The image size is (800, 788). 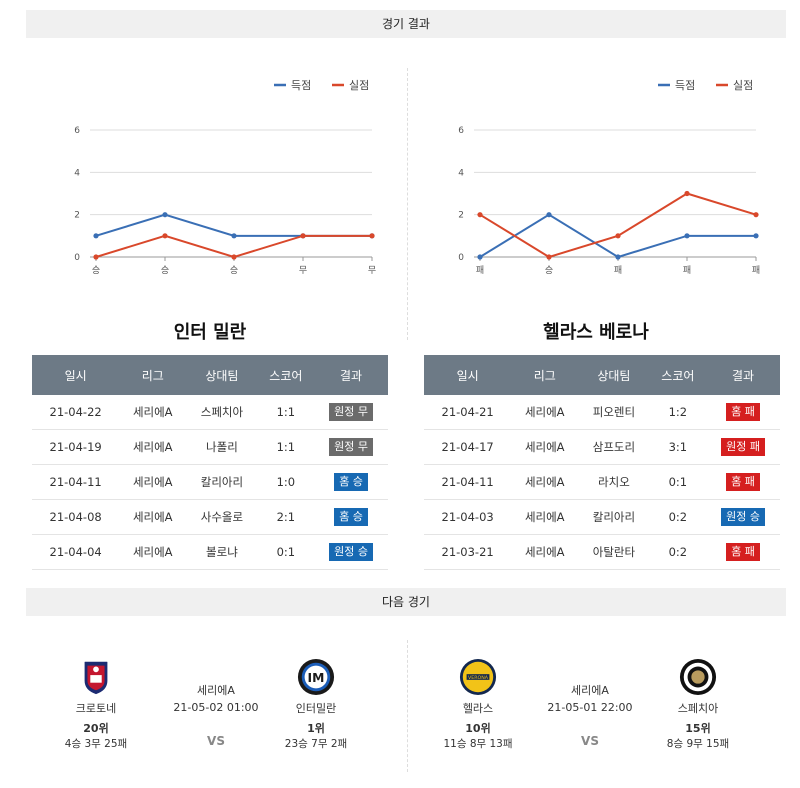 What do you see at coordinates (406, 602) in the screenshot?
I see `section-title-next: 다음 경기` at bounding box center [406, 602].